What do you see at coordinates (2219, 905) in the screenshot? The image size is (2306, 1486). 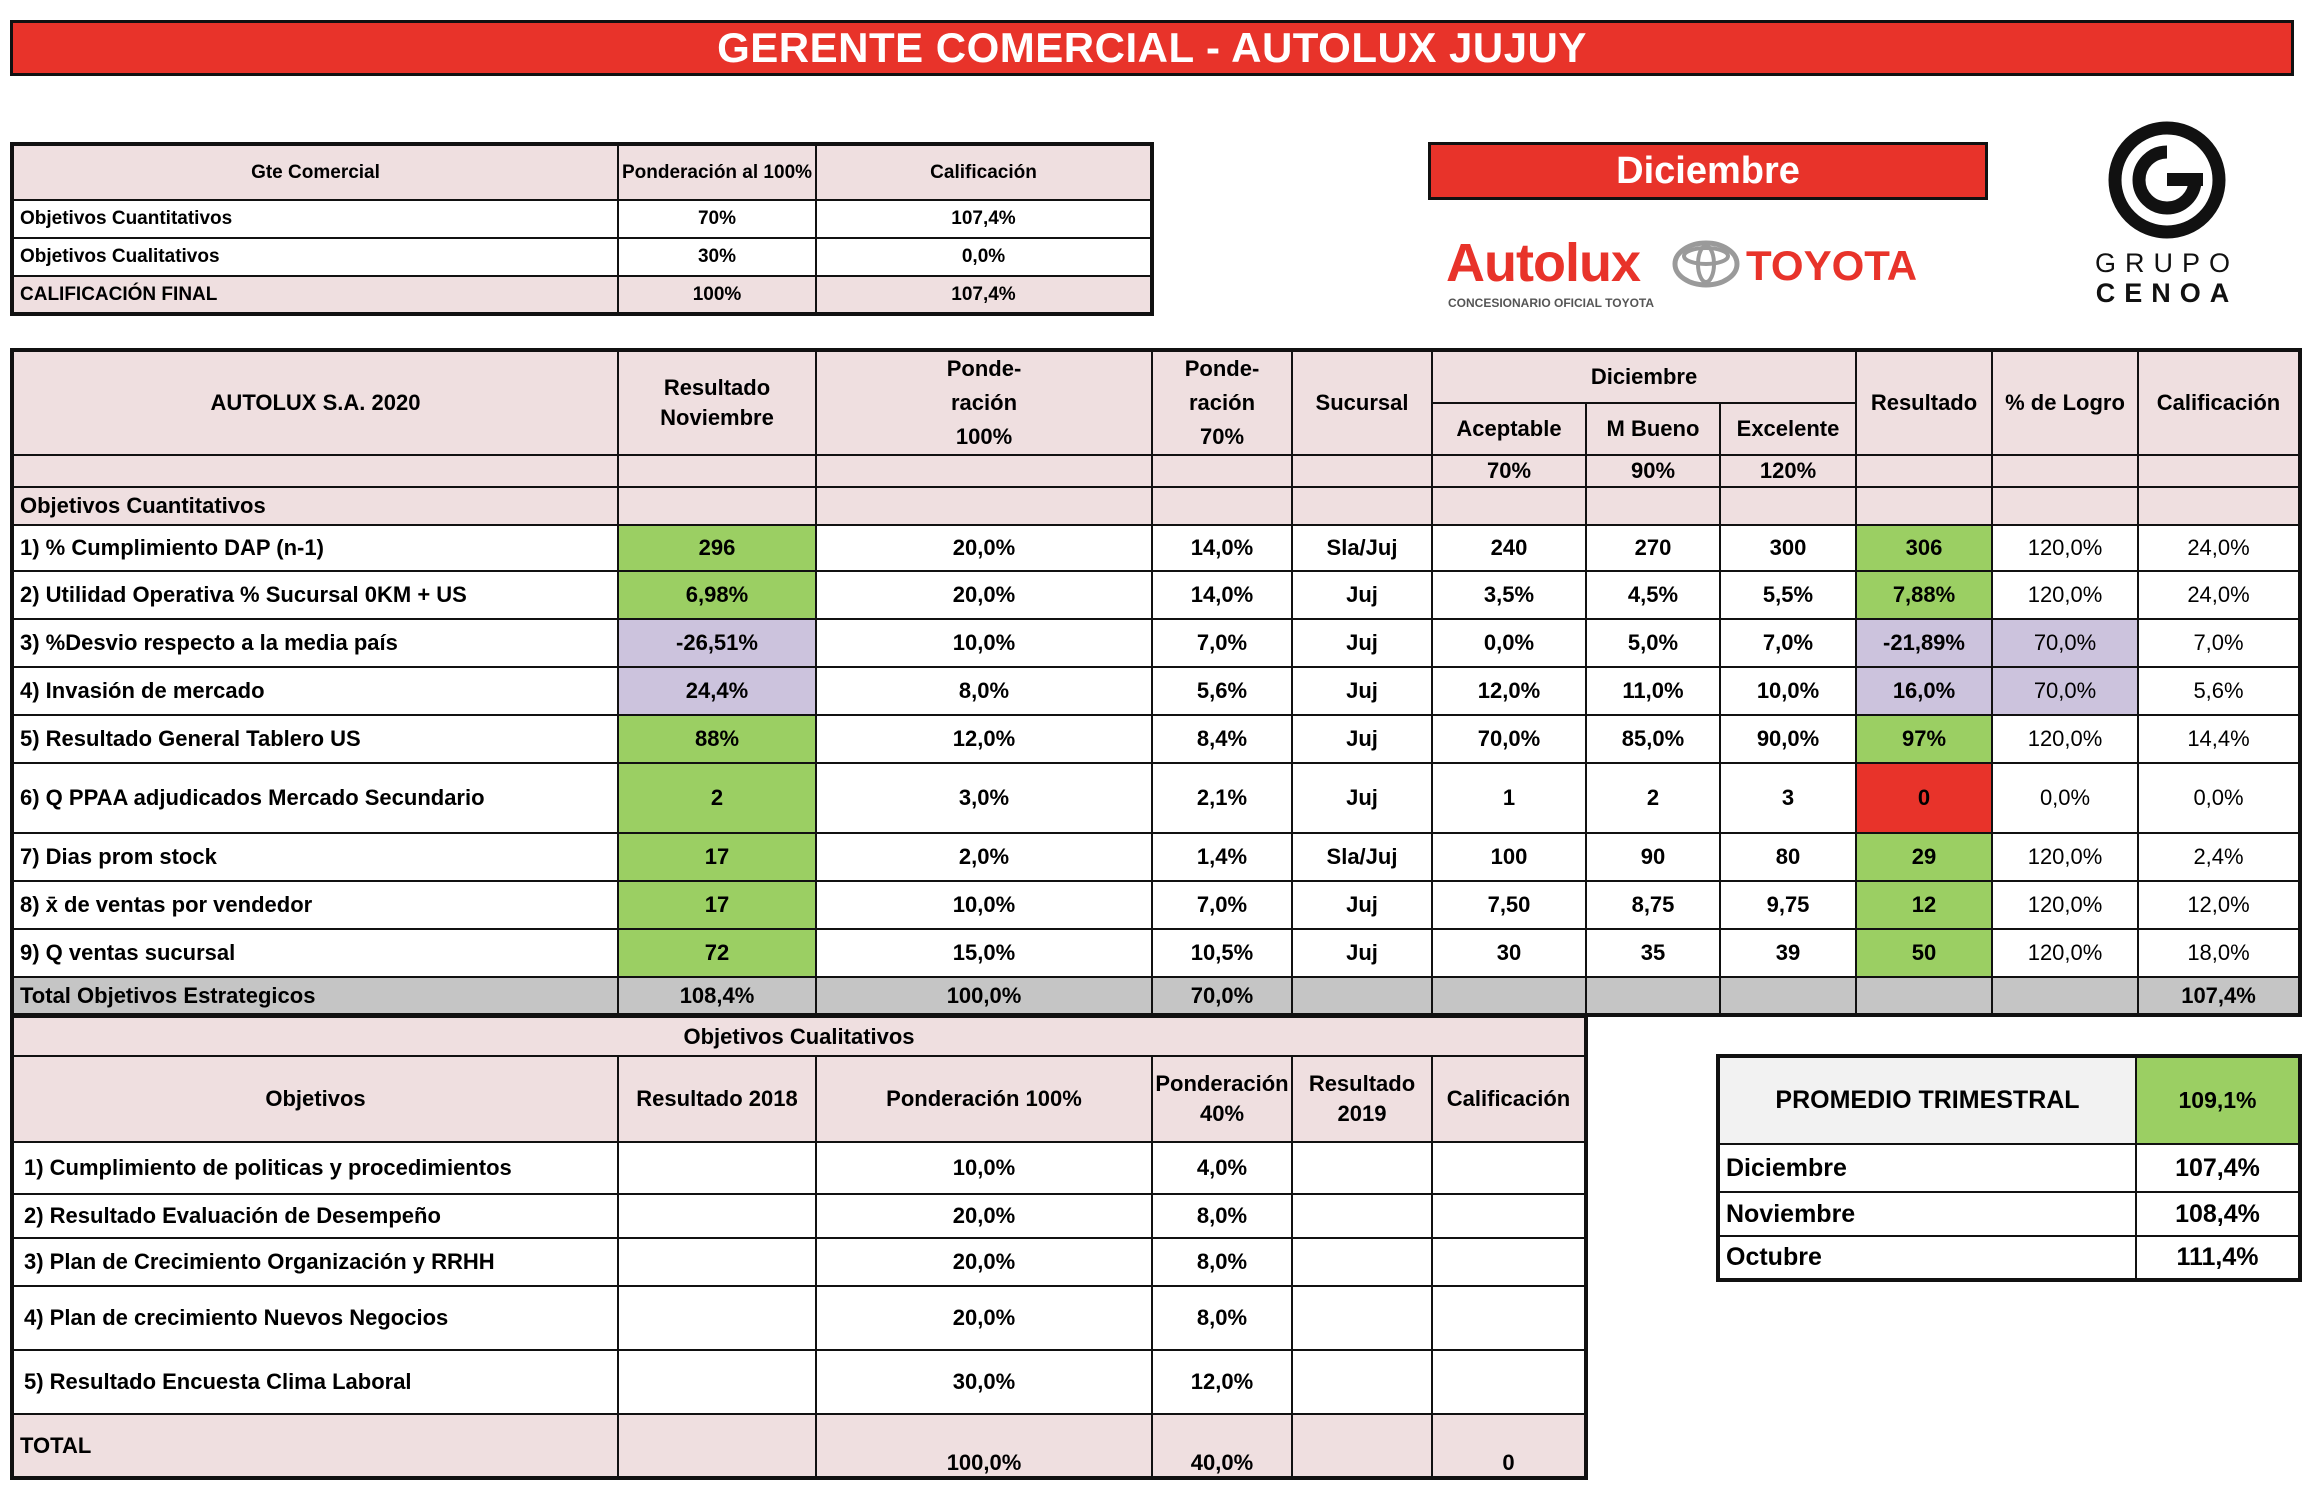 I see `calificacion: 12,0%` at bounding box center [2219, 905].